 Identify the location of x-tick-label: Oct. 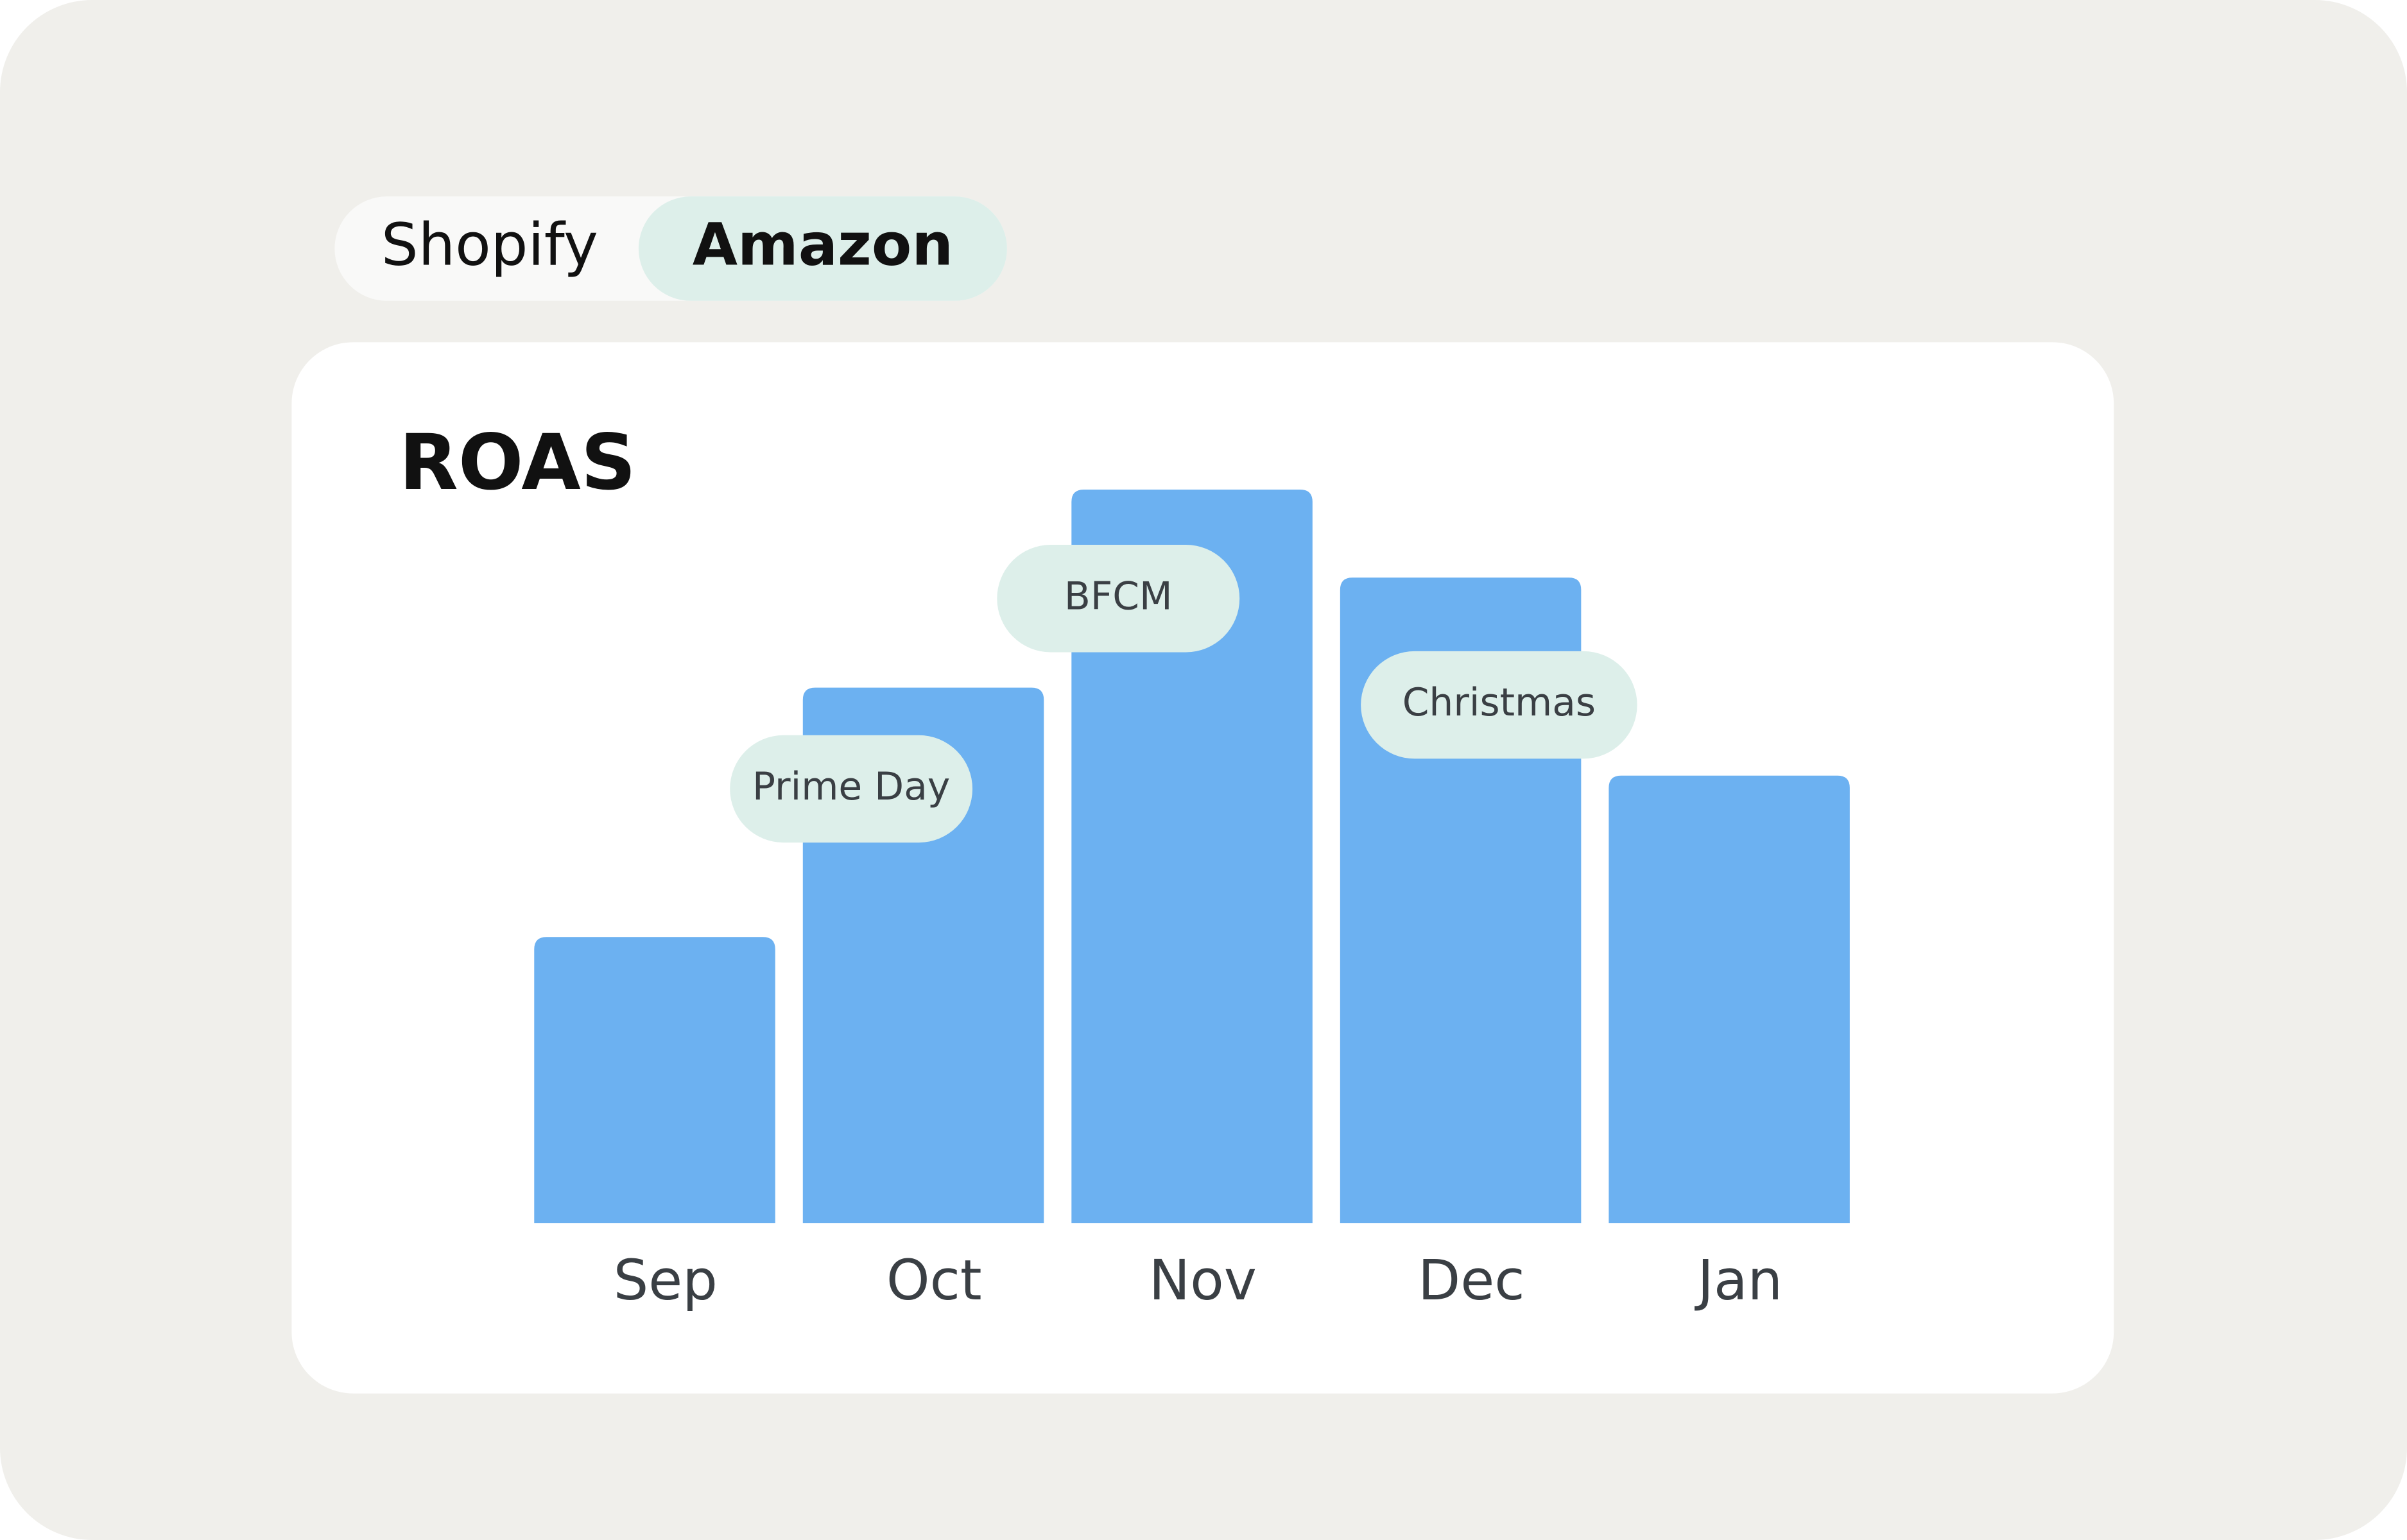
(934, 1281).